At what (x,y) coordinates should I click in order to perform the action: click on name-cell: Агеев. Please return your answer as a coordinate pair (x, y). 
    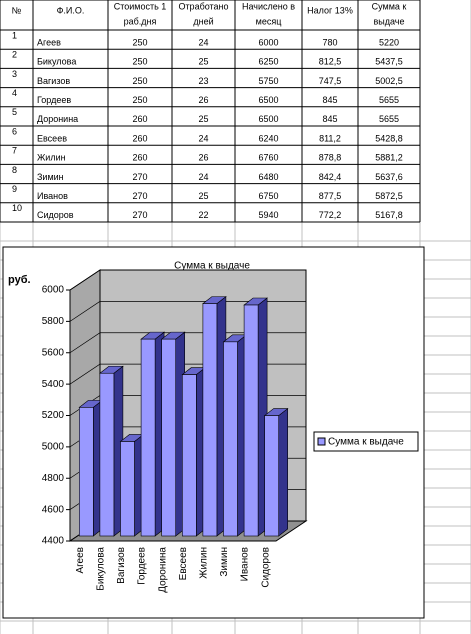
    Looking at the image, I should click on (49, 42).